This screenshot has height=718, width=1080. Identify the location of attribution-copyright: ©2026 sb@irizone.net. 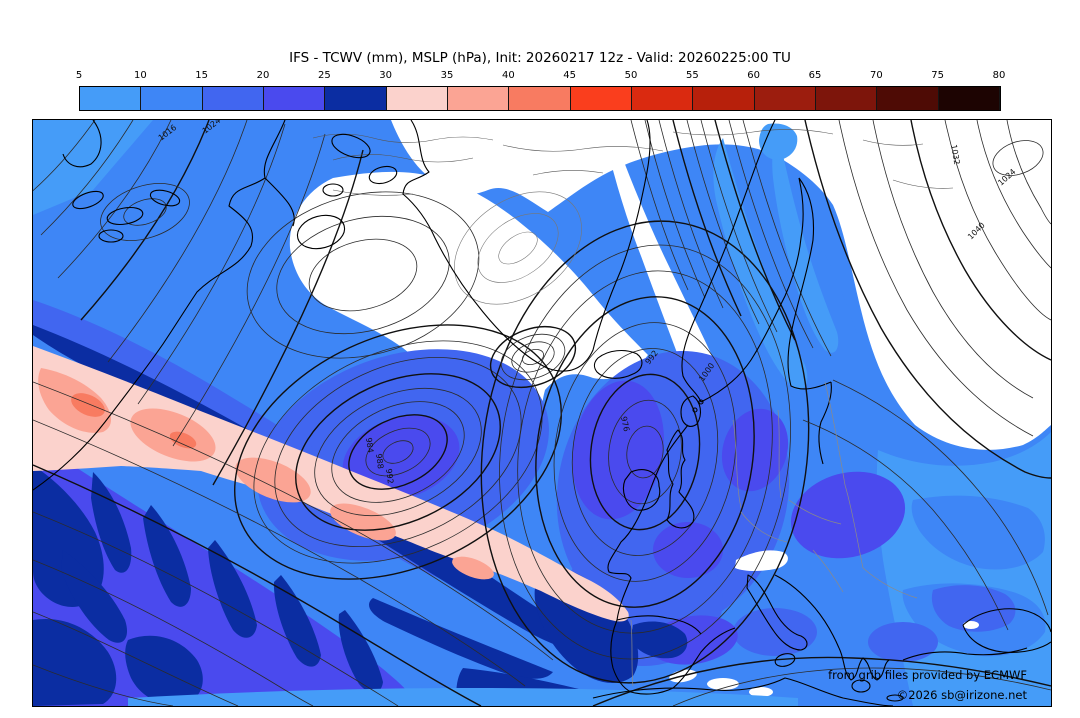
(961, 695).